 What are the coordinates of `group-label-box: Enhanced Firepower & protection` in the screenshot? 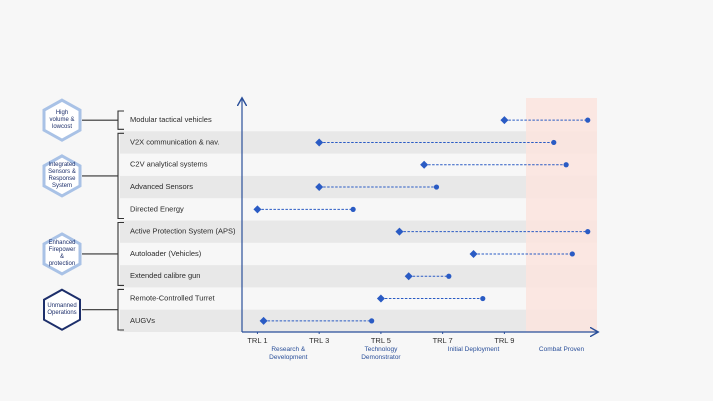 It's located at (62, 253).